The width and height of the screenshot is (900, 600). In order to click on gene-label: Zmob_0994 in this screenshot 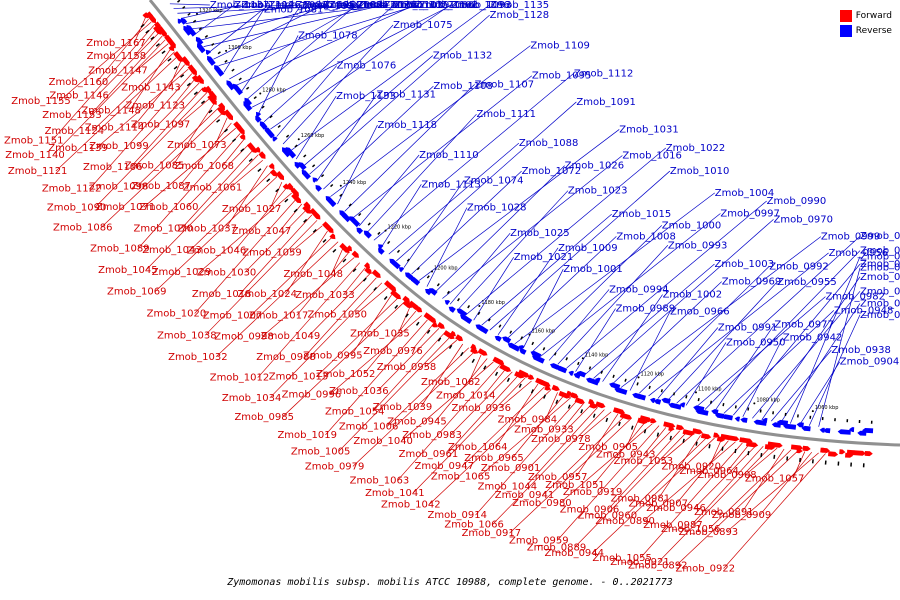, I will do `click(639, 289)`.